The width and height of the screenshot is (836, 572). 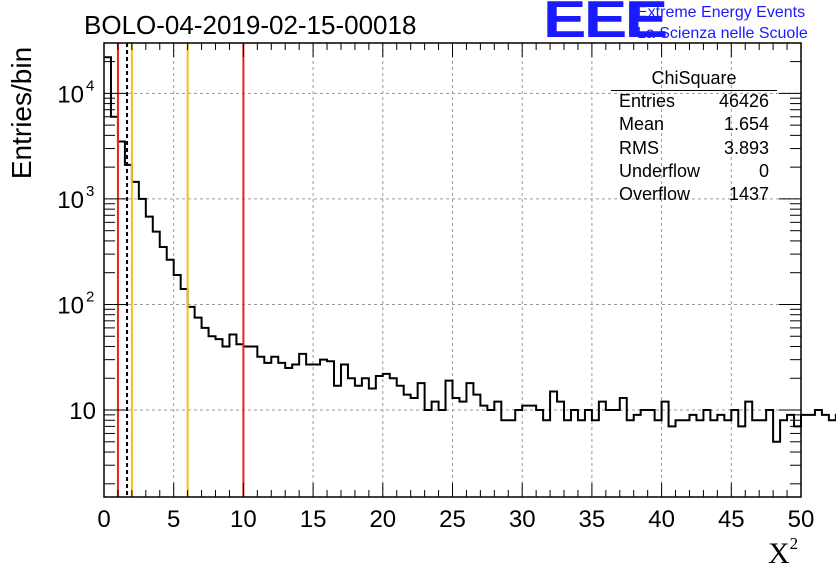 I want to click on y-tick-label-exp: 4, so click(x=90, y=85).